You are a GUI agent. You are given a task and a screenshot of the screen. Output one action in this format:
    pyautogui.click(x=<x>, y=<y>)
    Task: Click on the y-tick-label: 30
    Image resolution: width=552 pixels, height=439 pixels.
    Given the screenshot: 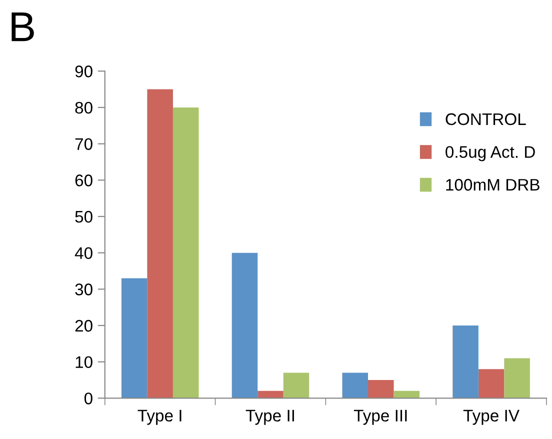 What is the action you would take?
    pyautogui.click(x=83, y=290)
    